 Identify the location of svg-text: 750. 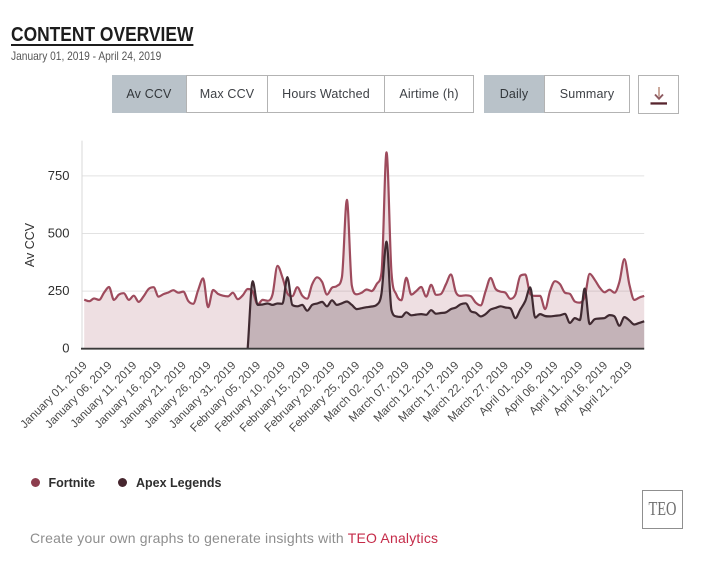
(59, 175).